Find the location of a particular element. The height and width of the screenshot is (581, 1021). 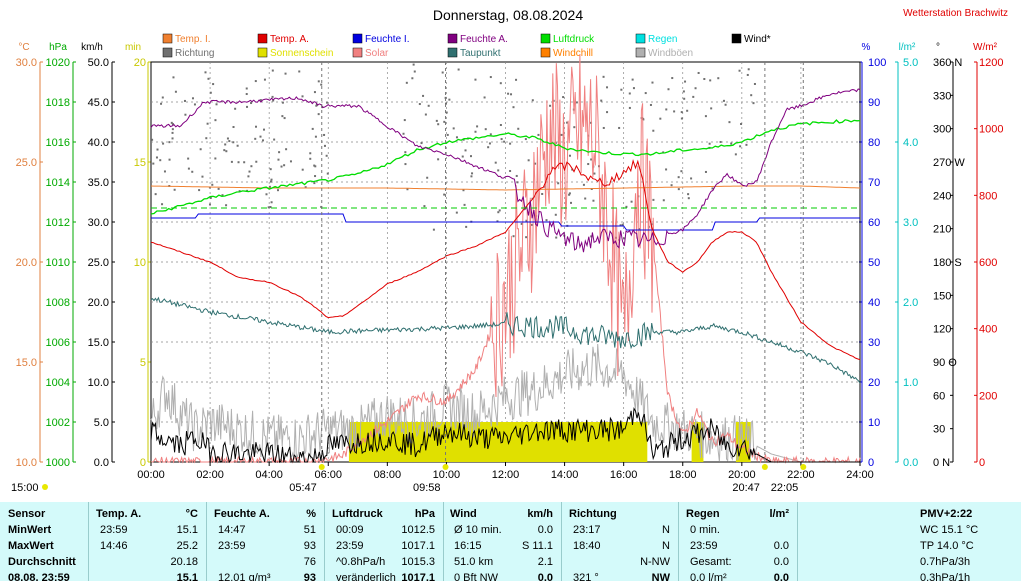

chart-title: Donnerstag, 08.08.2024 is located at coordinates (508, 15).